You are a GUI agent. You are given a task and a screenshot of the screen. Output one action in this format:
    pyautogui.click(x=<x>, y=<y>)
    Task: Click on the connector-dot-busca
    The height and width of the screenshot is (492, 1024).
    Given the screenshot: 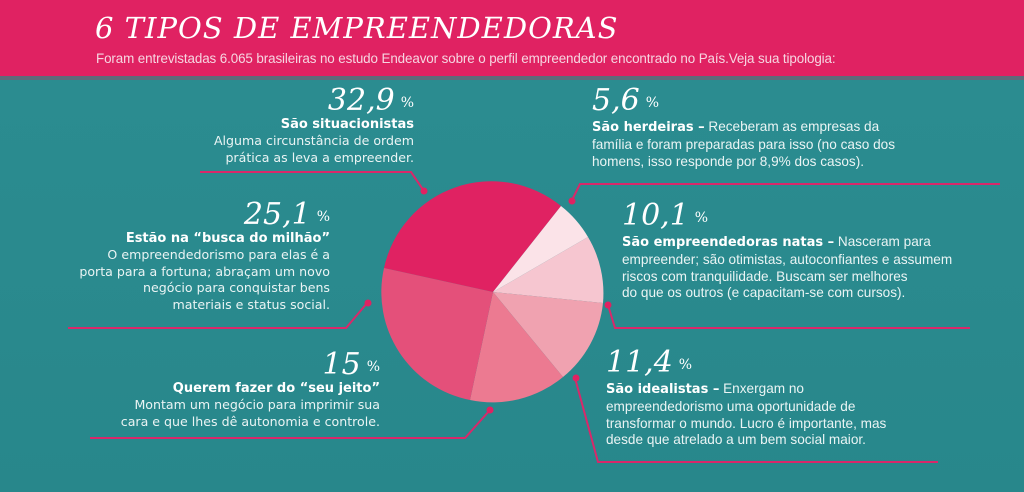 What is the action you would take?
    pyautogui.click(x=368, y=303)
    